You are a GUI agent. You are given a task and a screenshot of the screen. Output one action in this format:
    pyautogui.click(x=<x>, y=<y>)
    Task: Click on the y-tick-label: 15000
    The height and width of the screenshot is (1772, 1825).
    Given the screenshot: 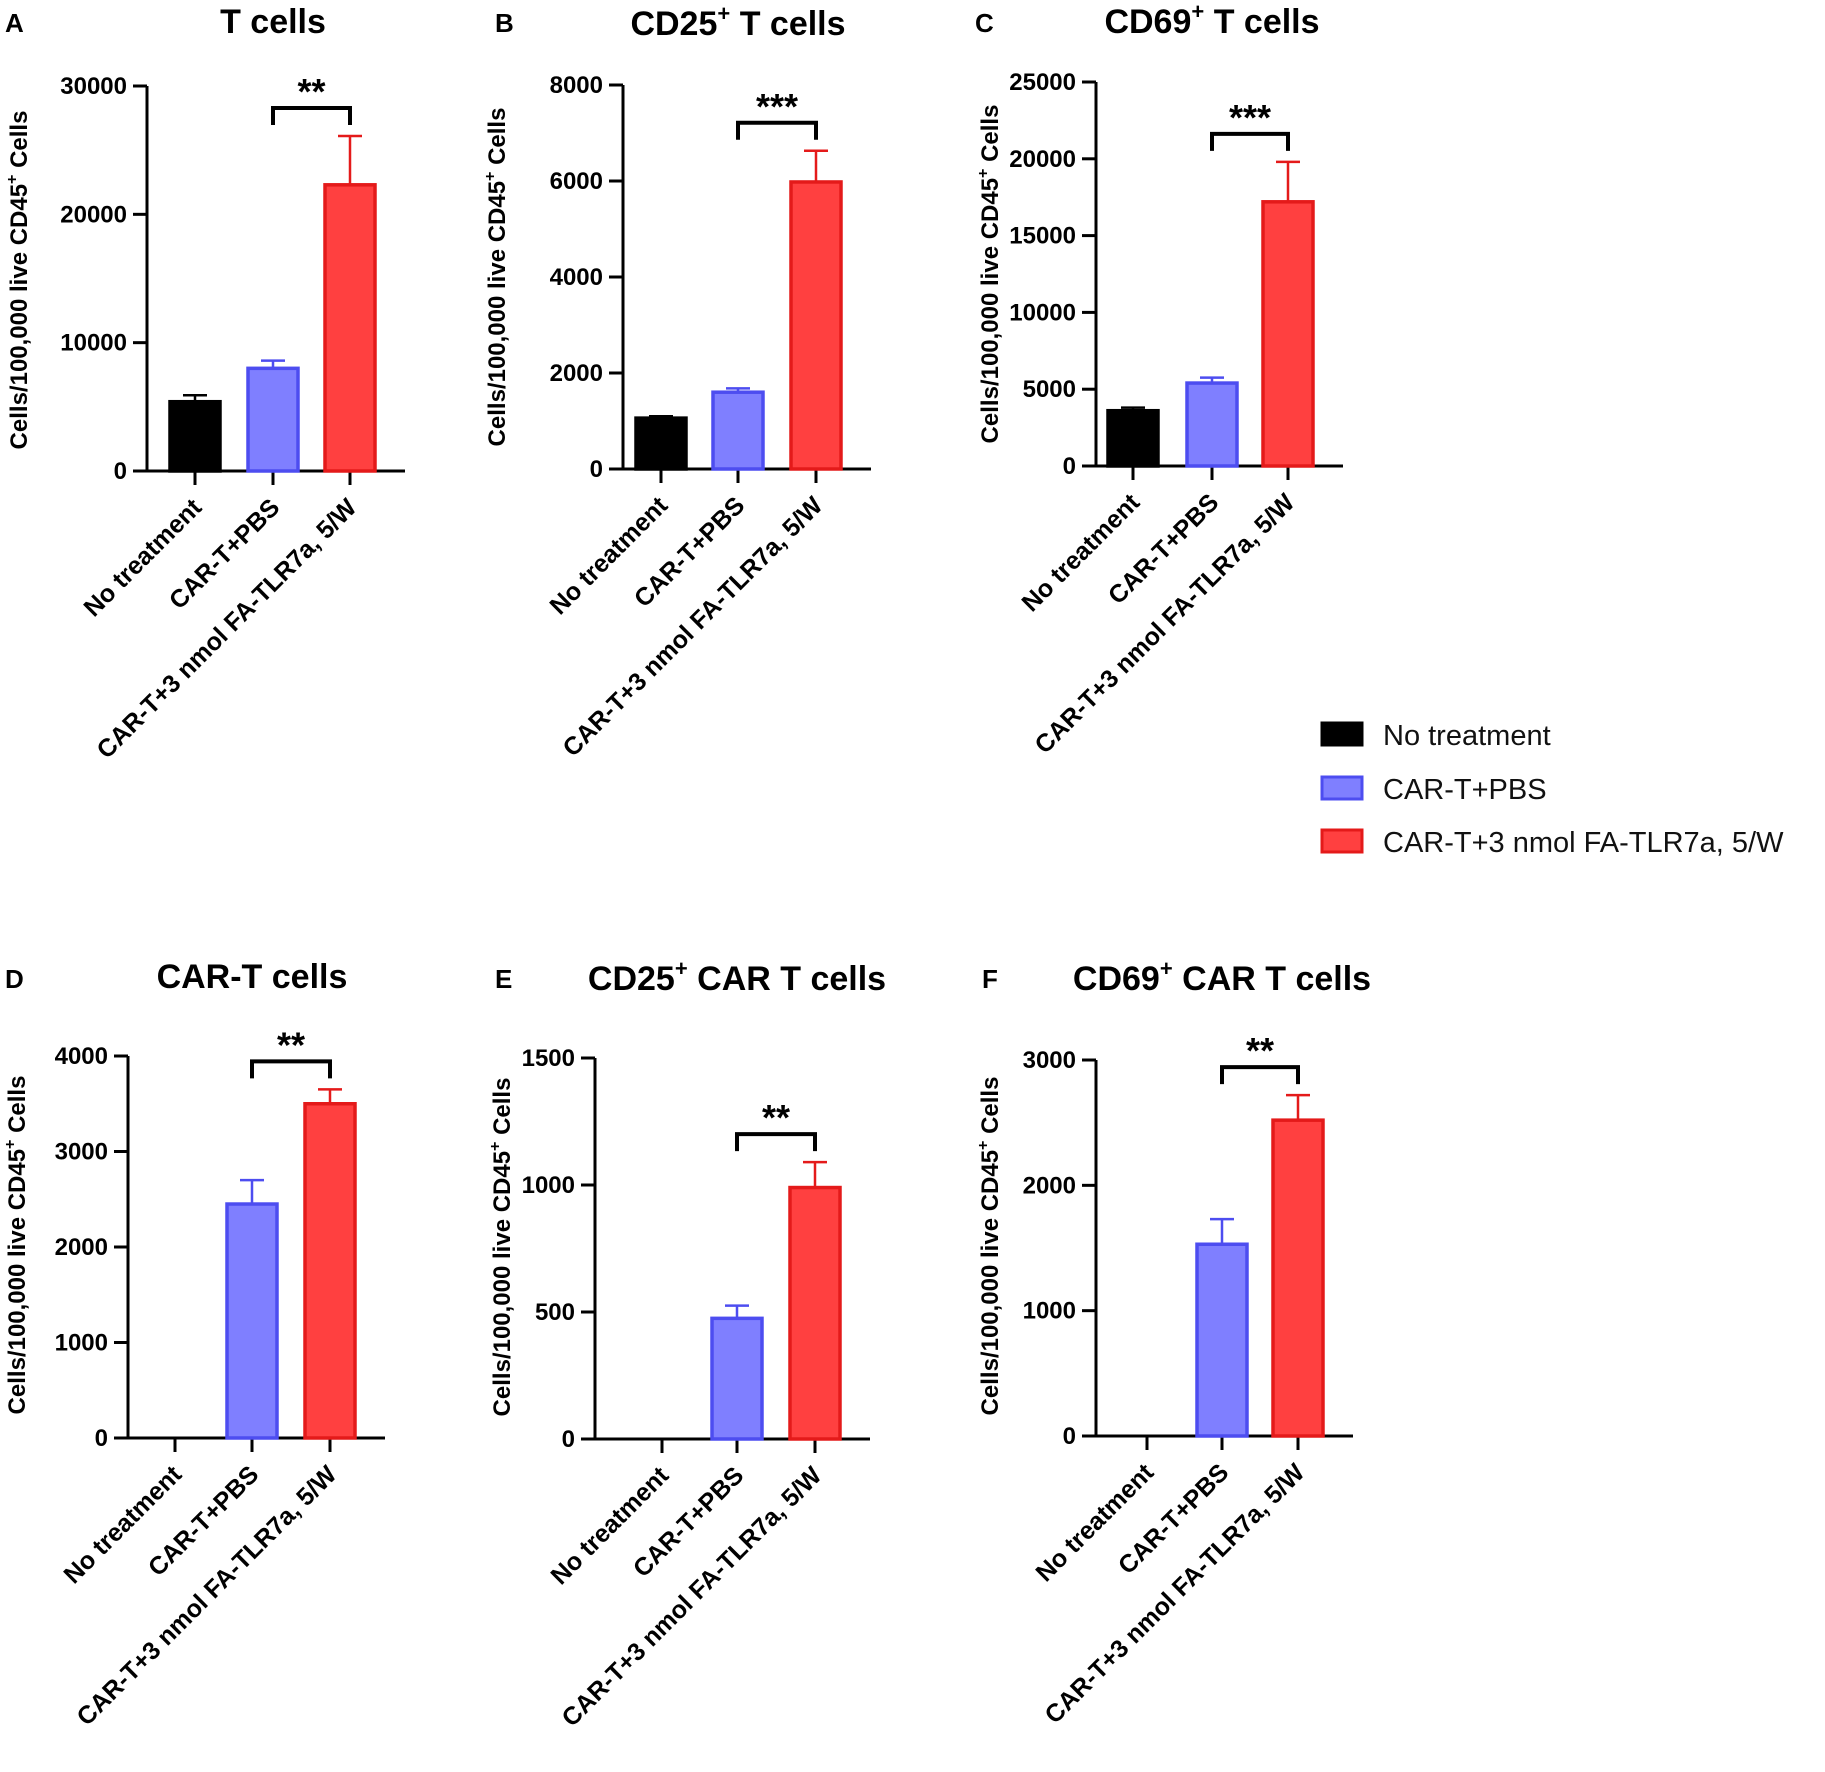 What is the action you would take?
    pyautogui.click(x=1042, y=236)
    